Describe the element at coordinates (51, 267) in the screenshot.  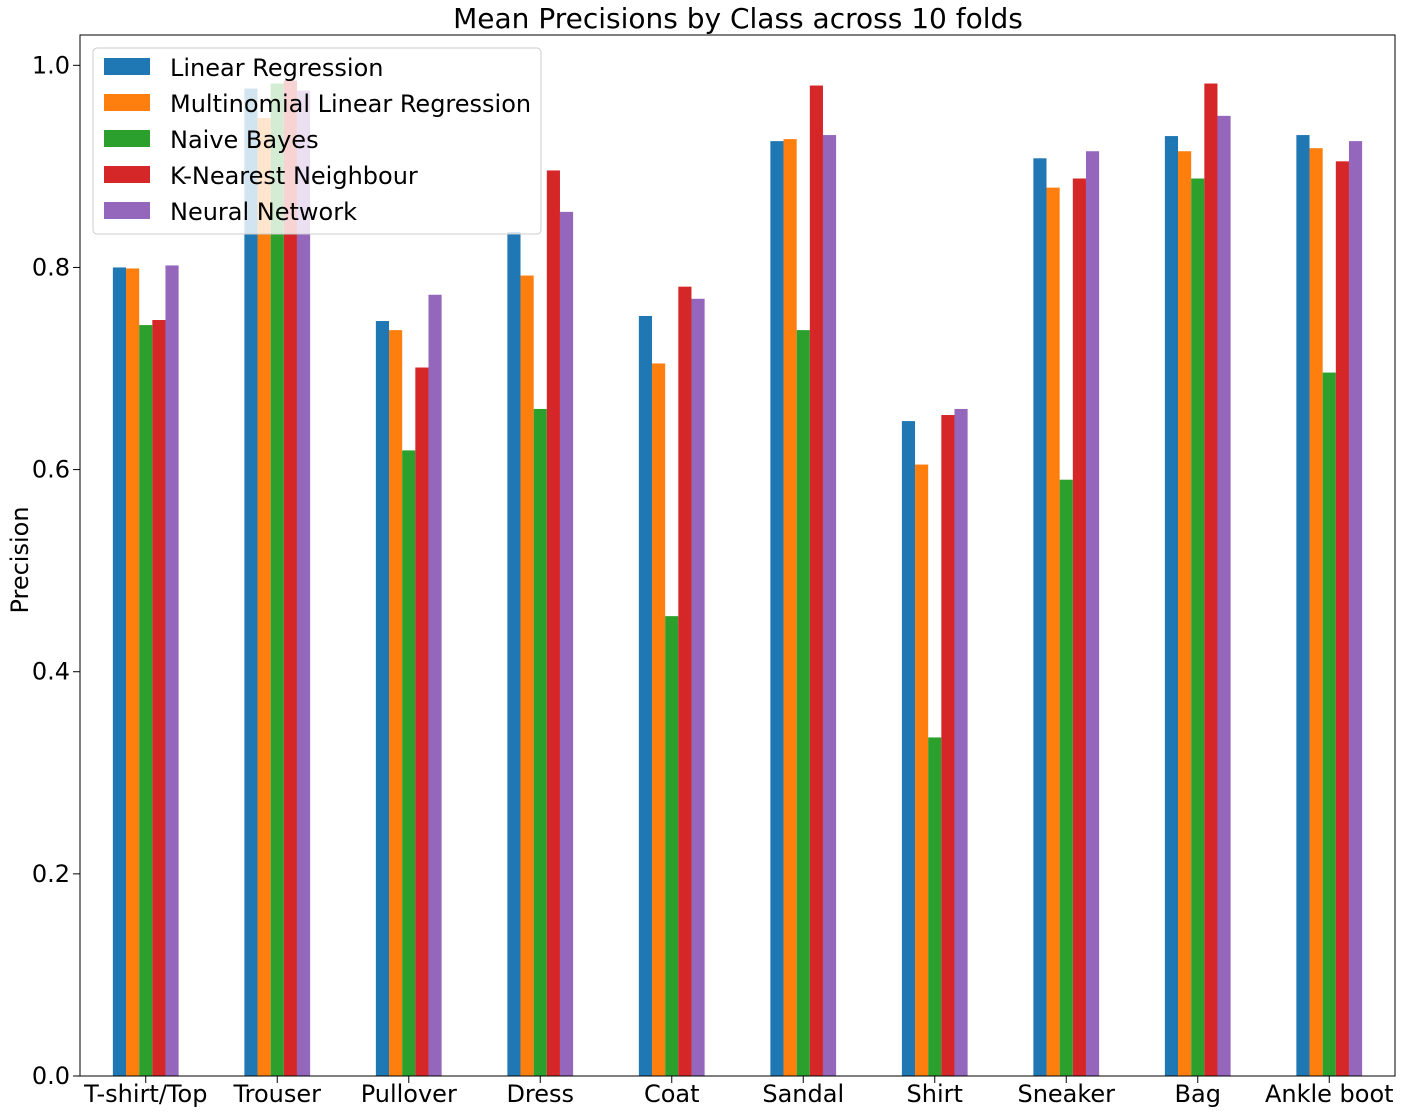
I see `y-tick-label: 0.8` at that location.